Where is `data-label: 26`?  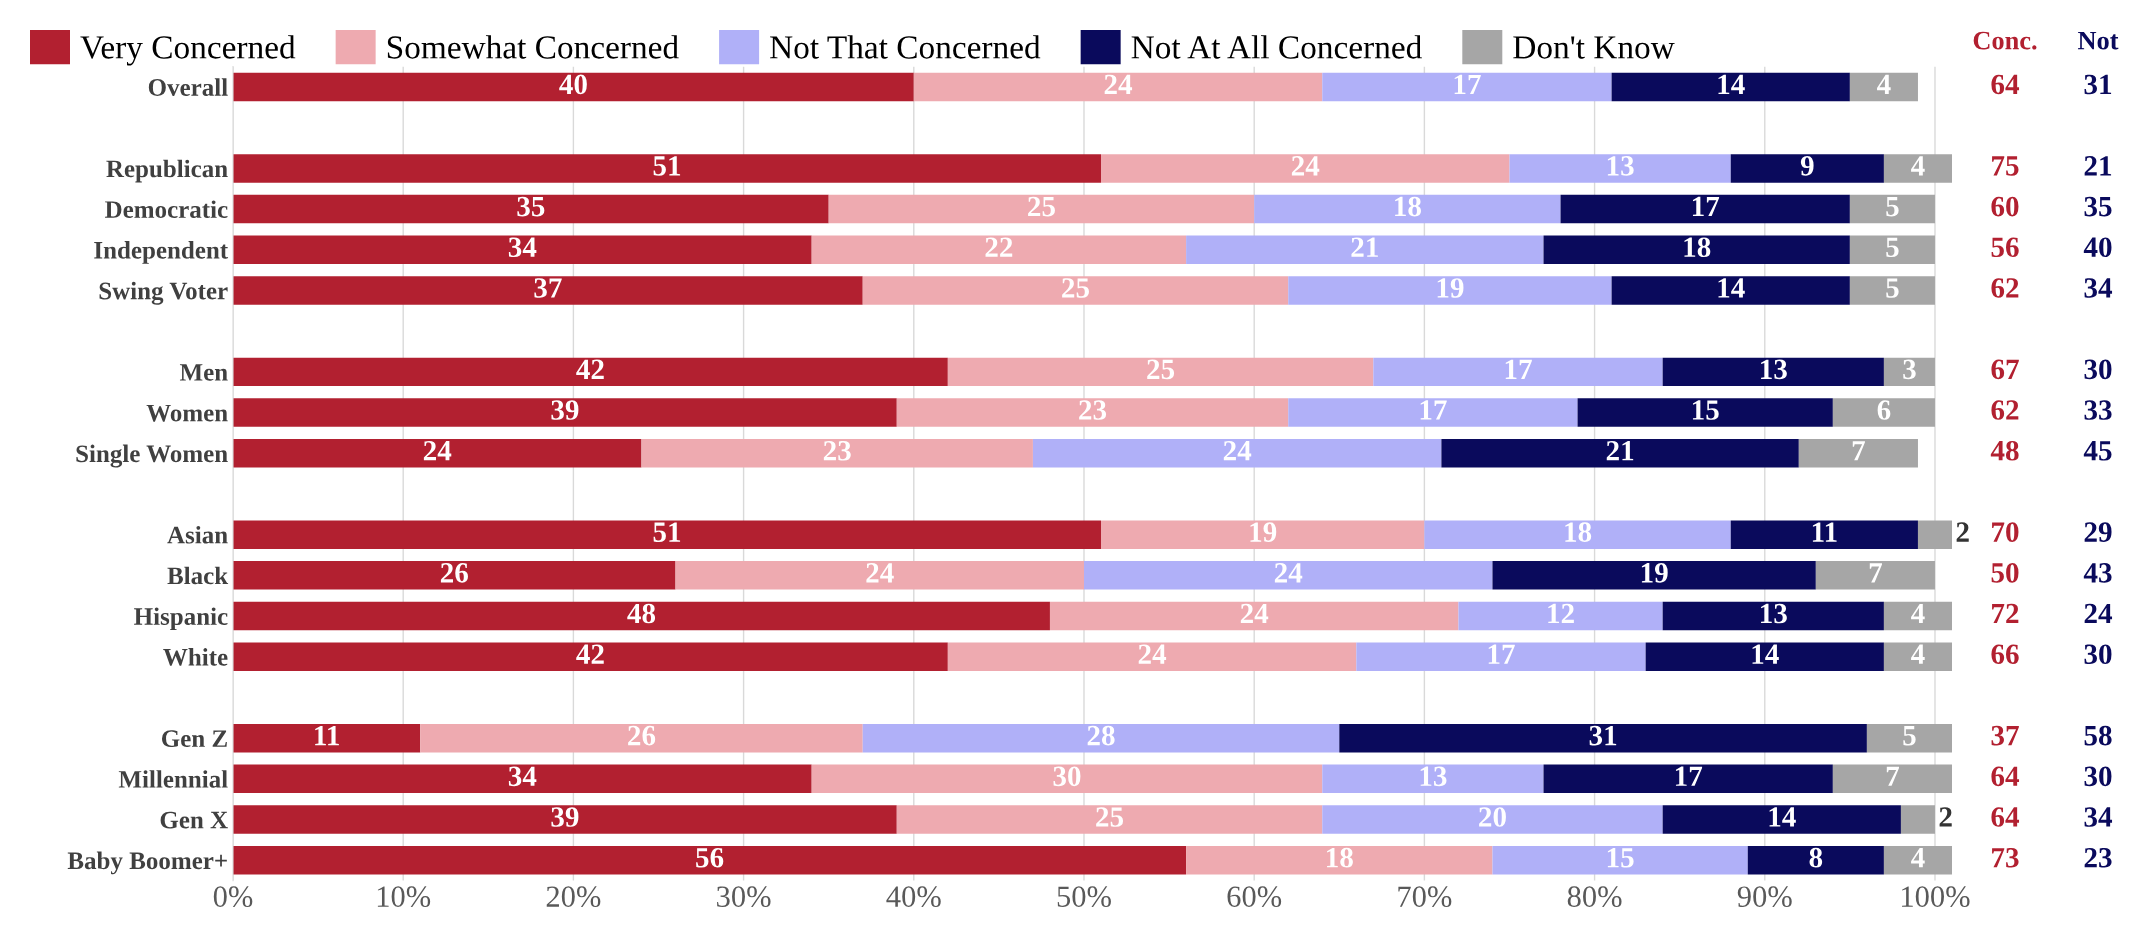
data-label: 26 is located at coordinates (642, 735).